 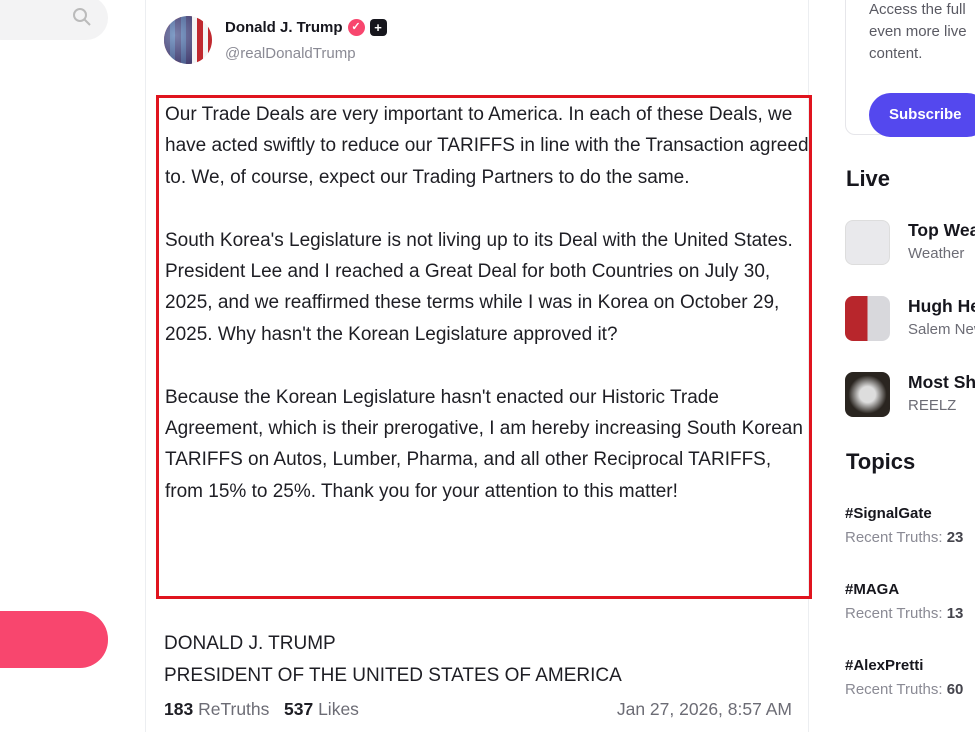 What do you see at coordinates (356, 27) in the screenshot?
I see `verified-badge-icon: ✓` at bounding box center [356, 27].